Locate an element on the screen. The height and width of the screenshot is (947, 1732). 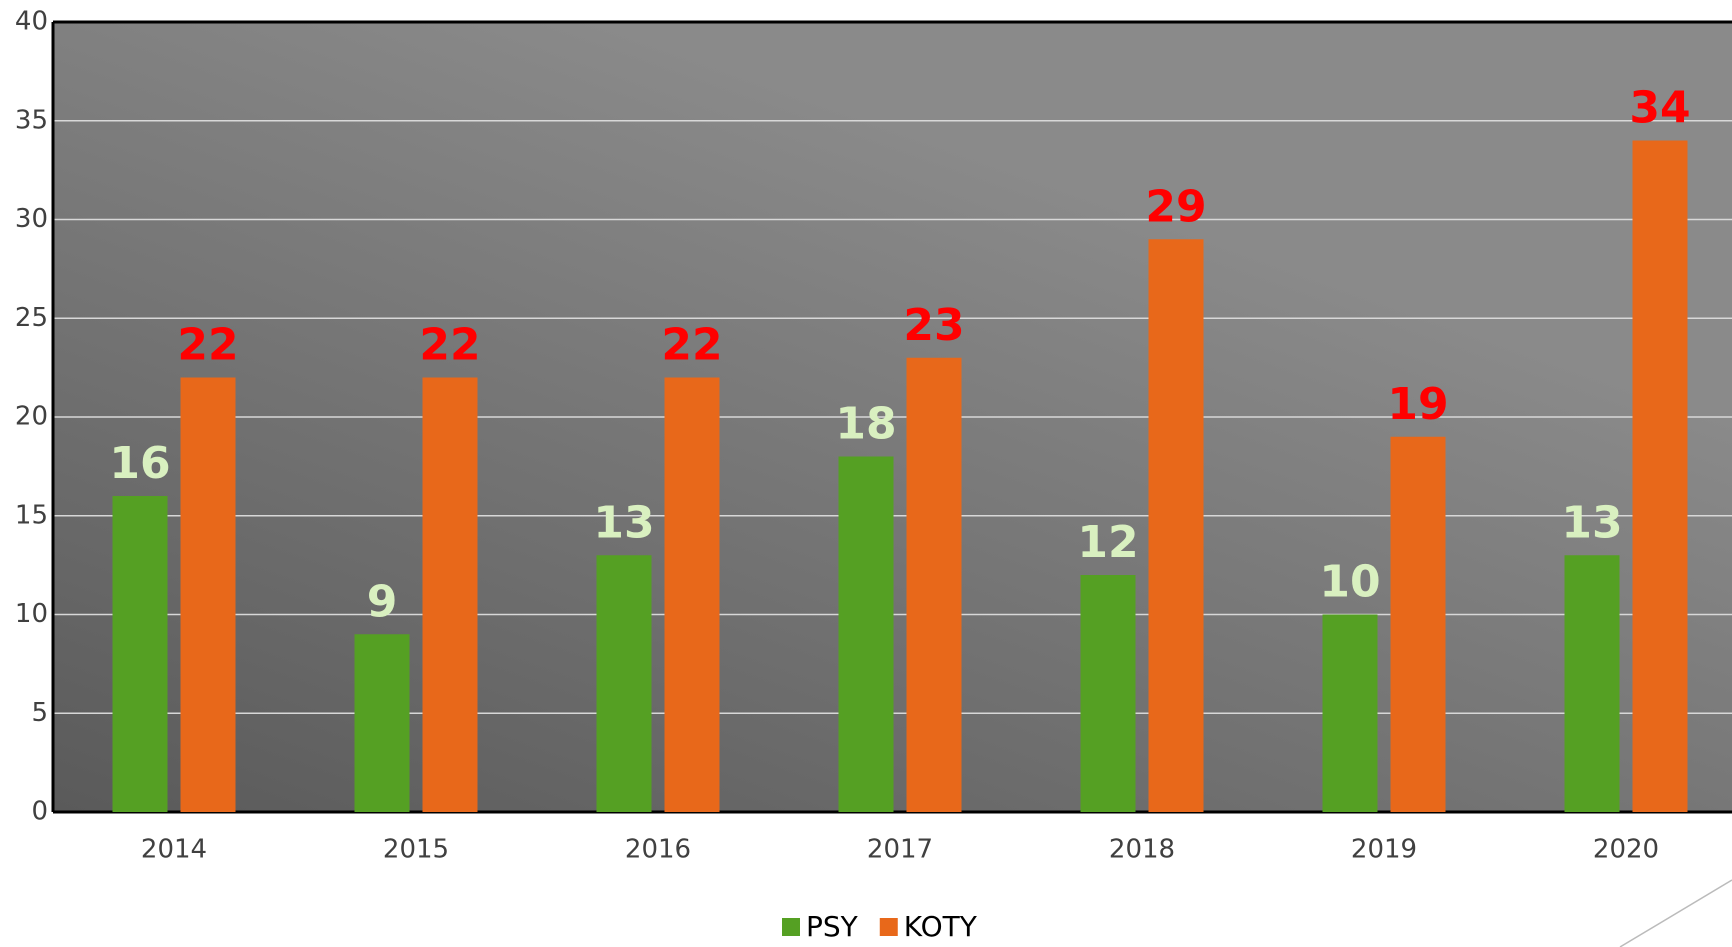
x-tick-label: 2016 is located at coordinates (658, 850).